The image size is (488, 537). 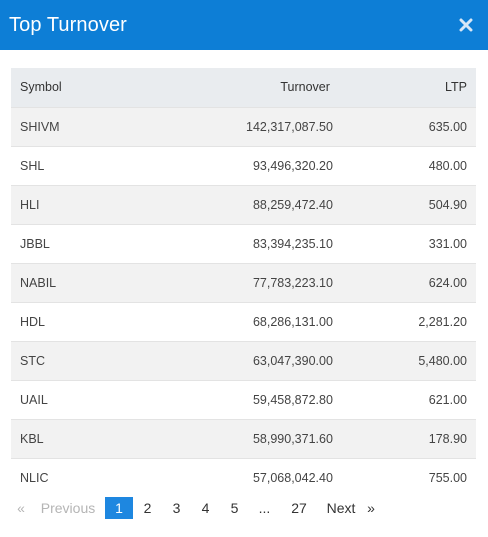 I want to click on turnover-cell: 59,458,872.80, so click(x=292, y=399).